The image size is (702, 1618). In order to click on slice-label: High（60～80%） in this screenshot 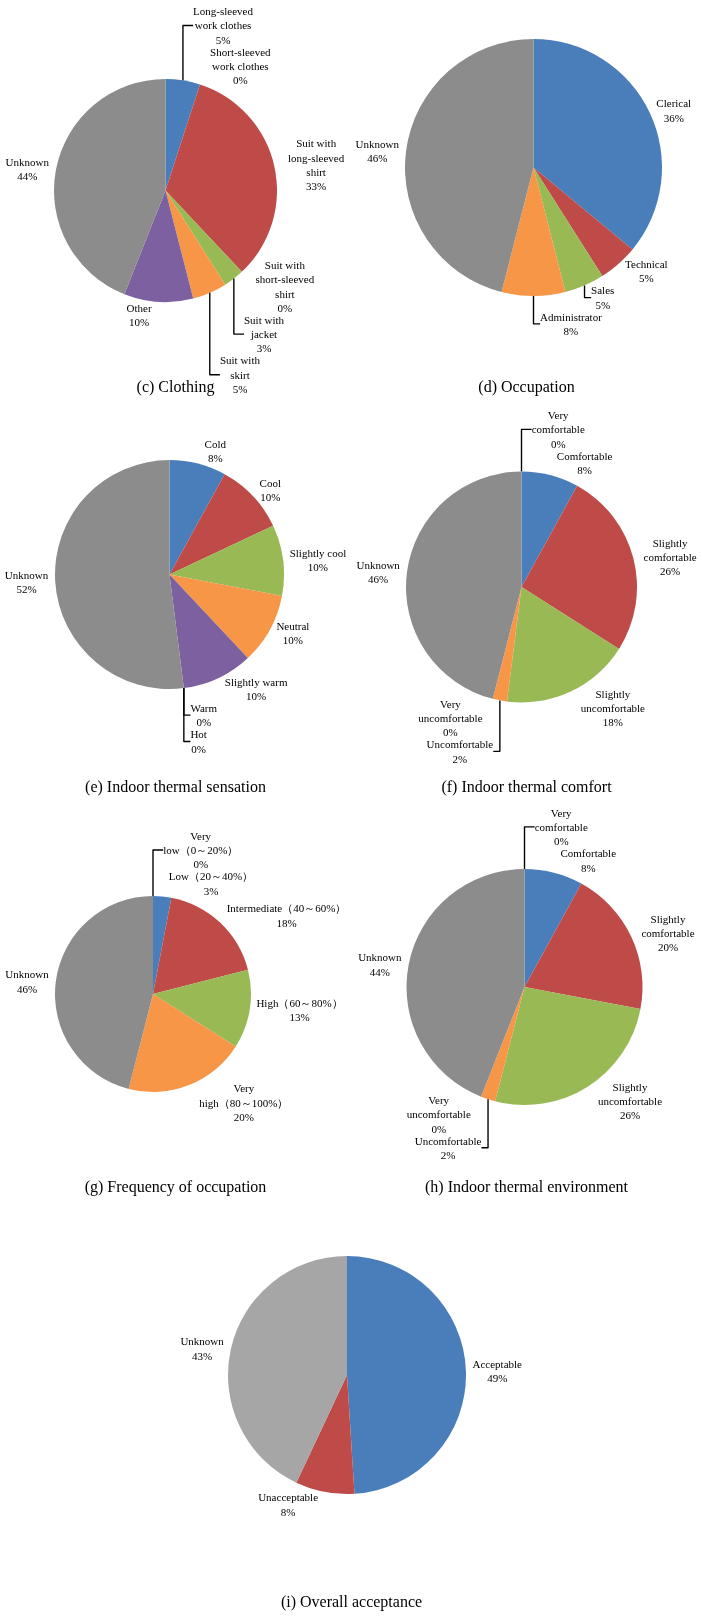, I will do `click(299, 1002)`.